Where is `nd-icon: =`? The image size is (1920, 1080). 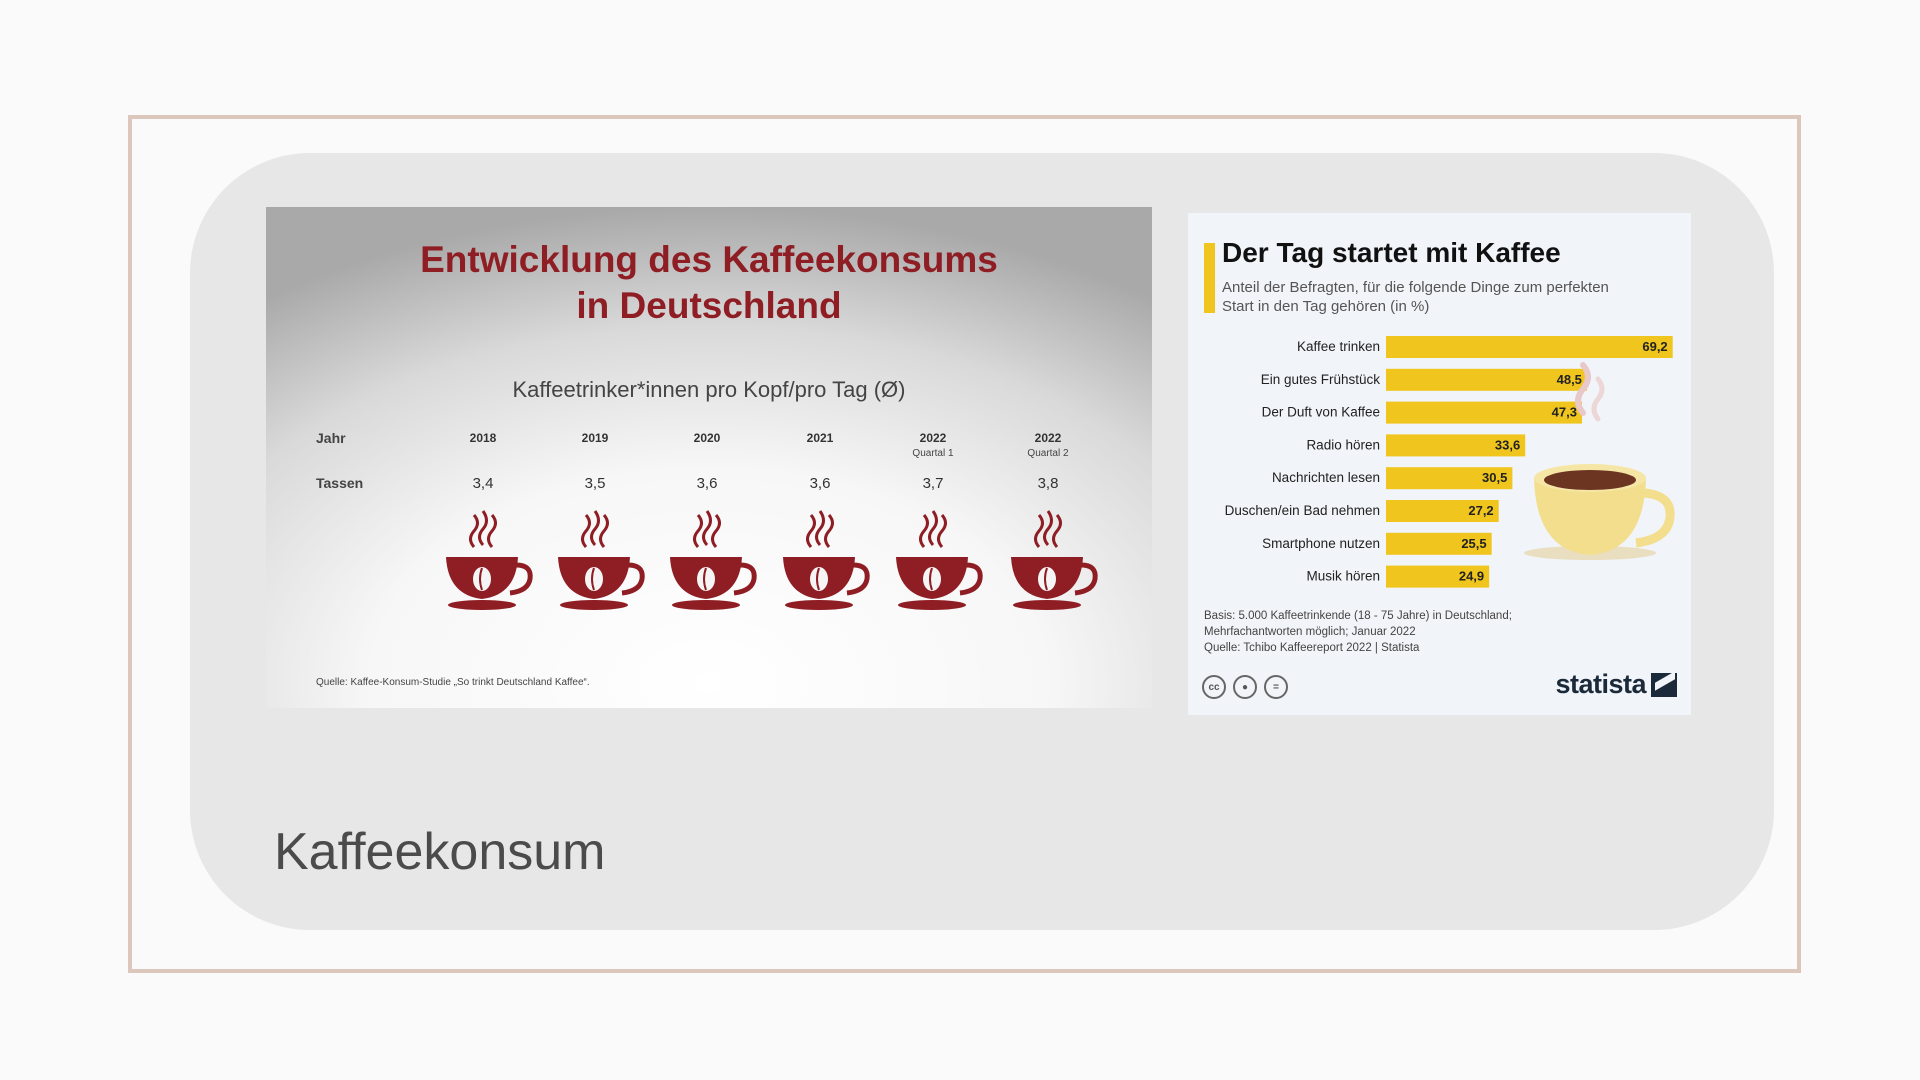 nd-icon: = is located at coordinates (1276, 687).